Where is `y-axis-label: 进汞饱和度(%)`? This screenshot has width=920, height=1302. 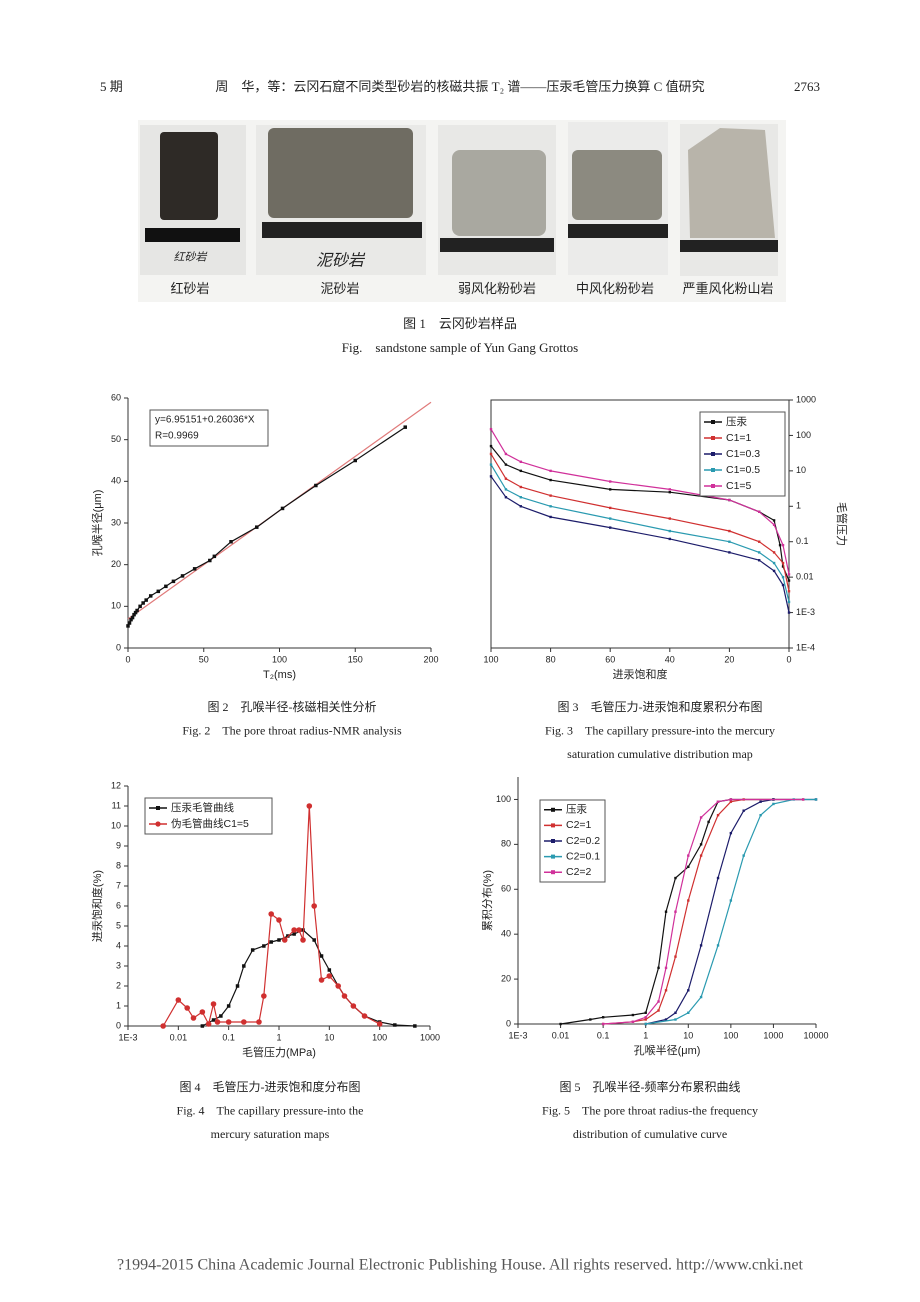
y-axis-label: 进汞饱和度(%) is located at coordinates (97, 906).